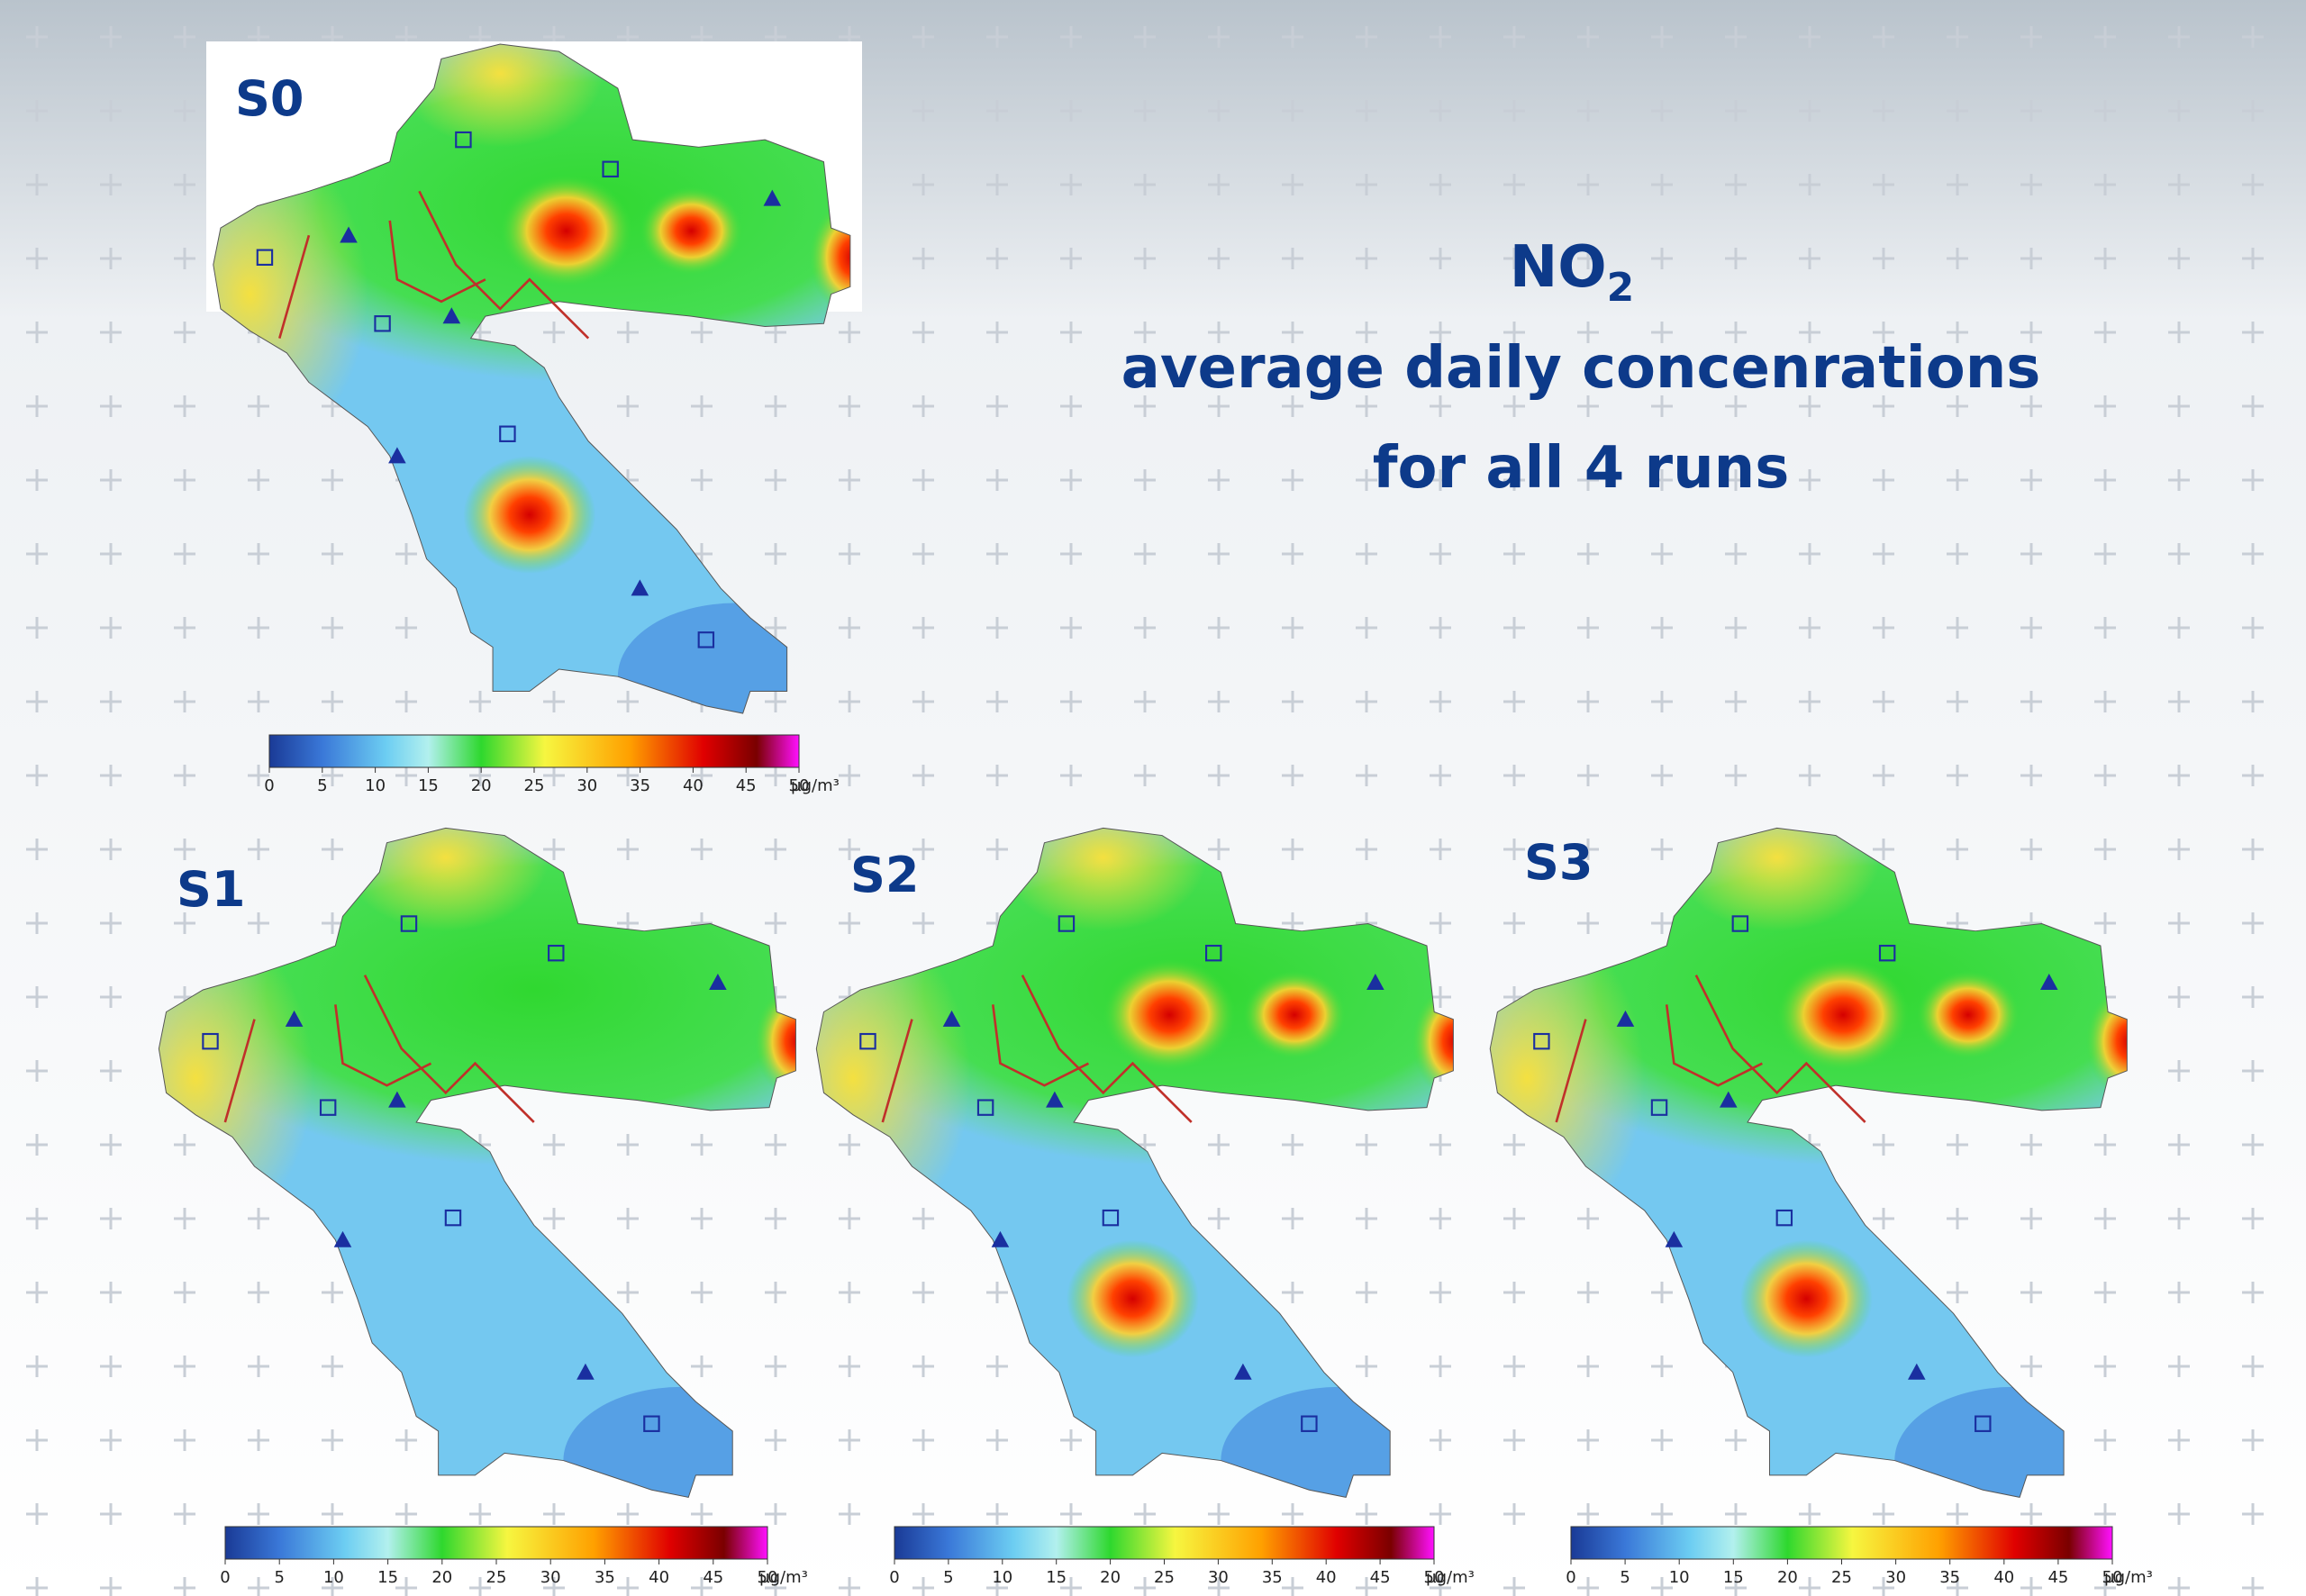 The width and height of the screenshot is (2306, 1596). What do you see at coordinates (211, 890) in the screenshot?
I see `panel-label: S1` at bounding box center [211, 890].